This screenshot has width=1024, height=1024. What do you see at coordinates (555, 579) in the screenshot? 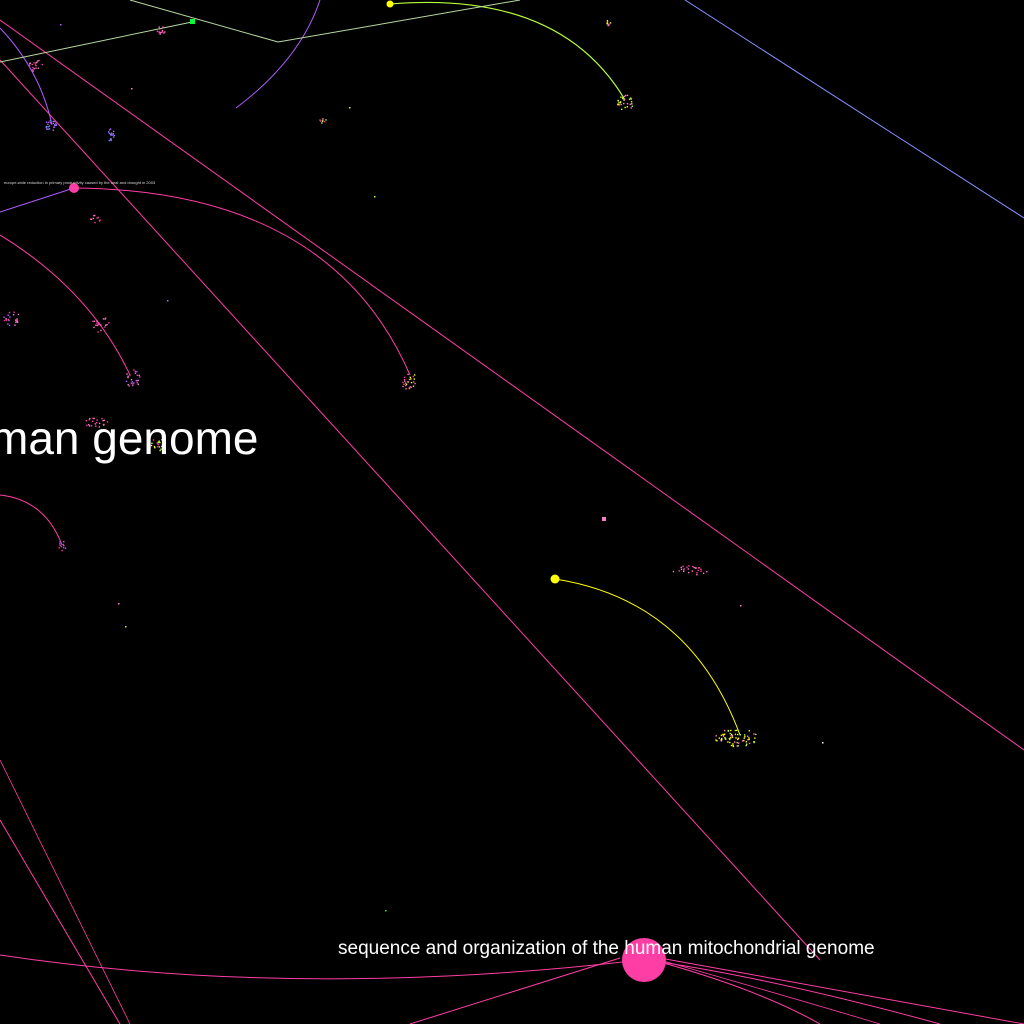
I see `node-yellow-center` at bounding box center [555, 579].